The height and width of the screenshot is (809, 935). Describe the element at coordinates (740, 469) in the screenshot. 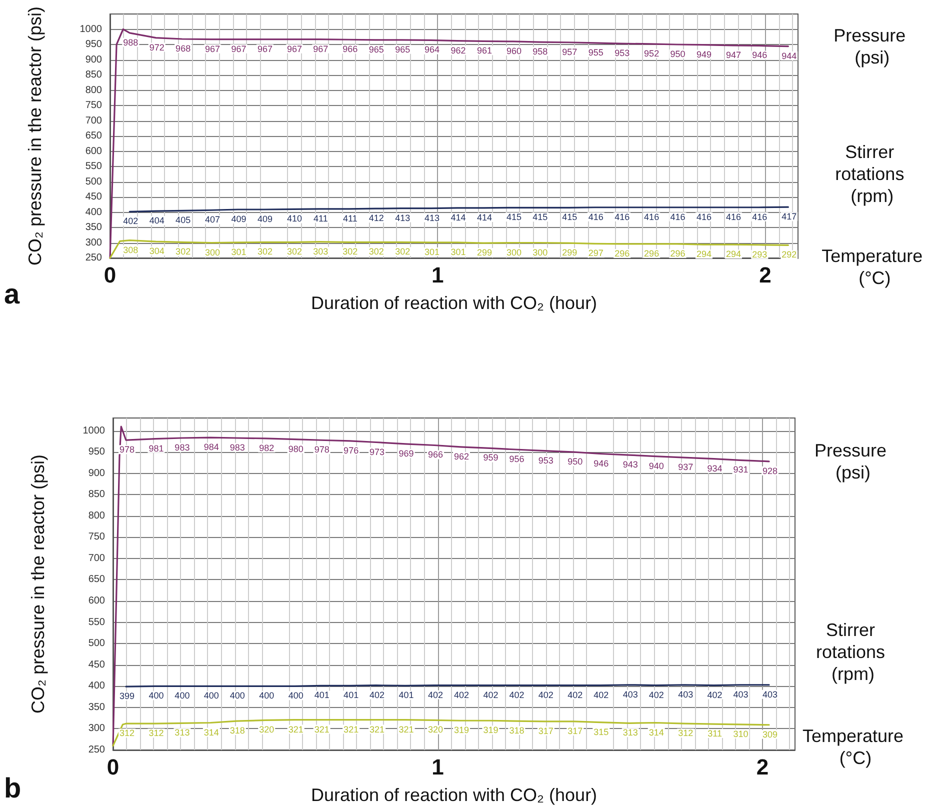

I see `data-label: 931` at that location.